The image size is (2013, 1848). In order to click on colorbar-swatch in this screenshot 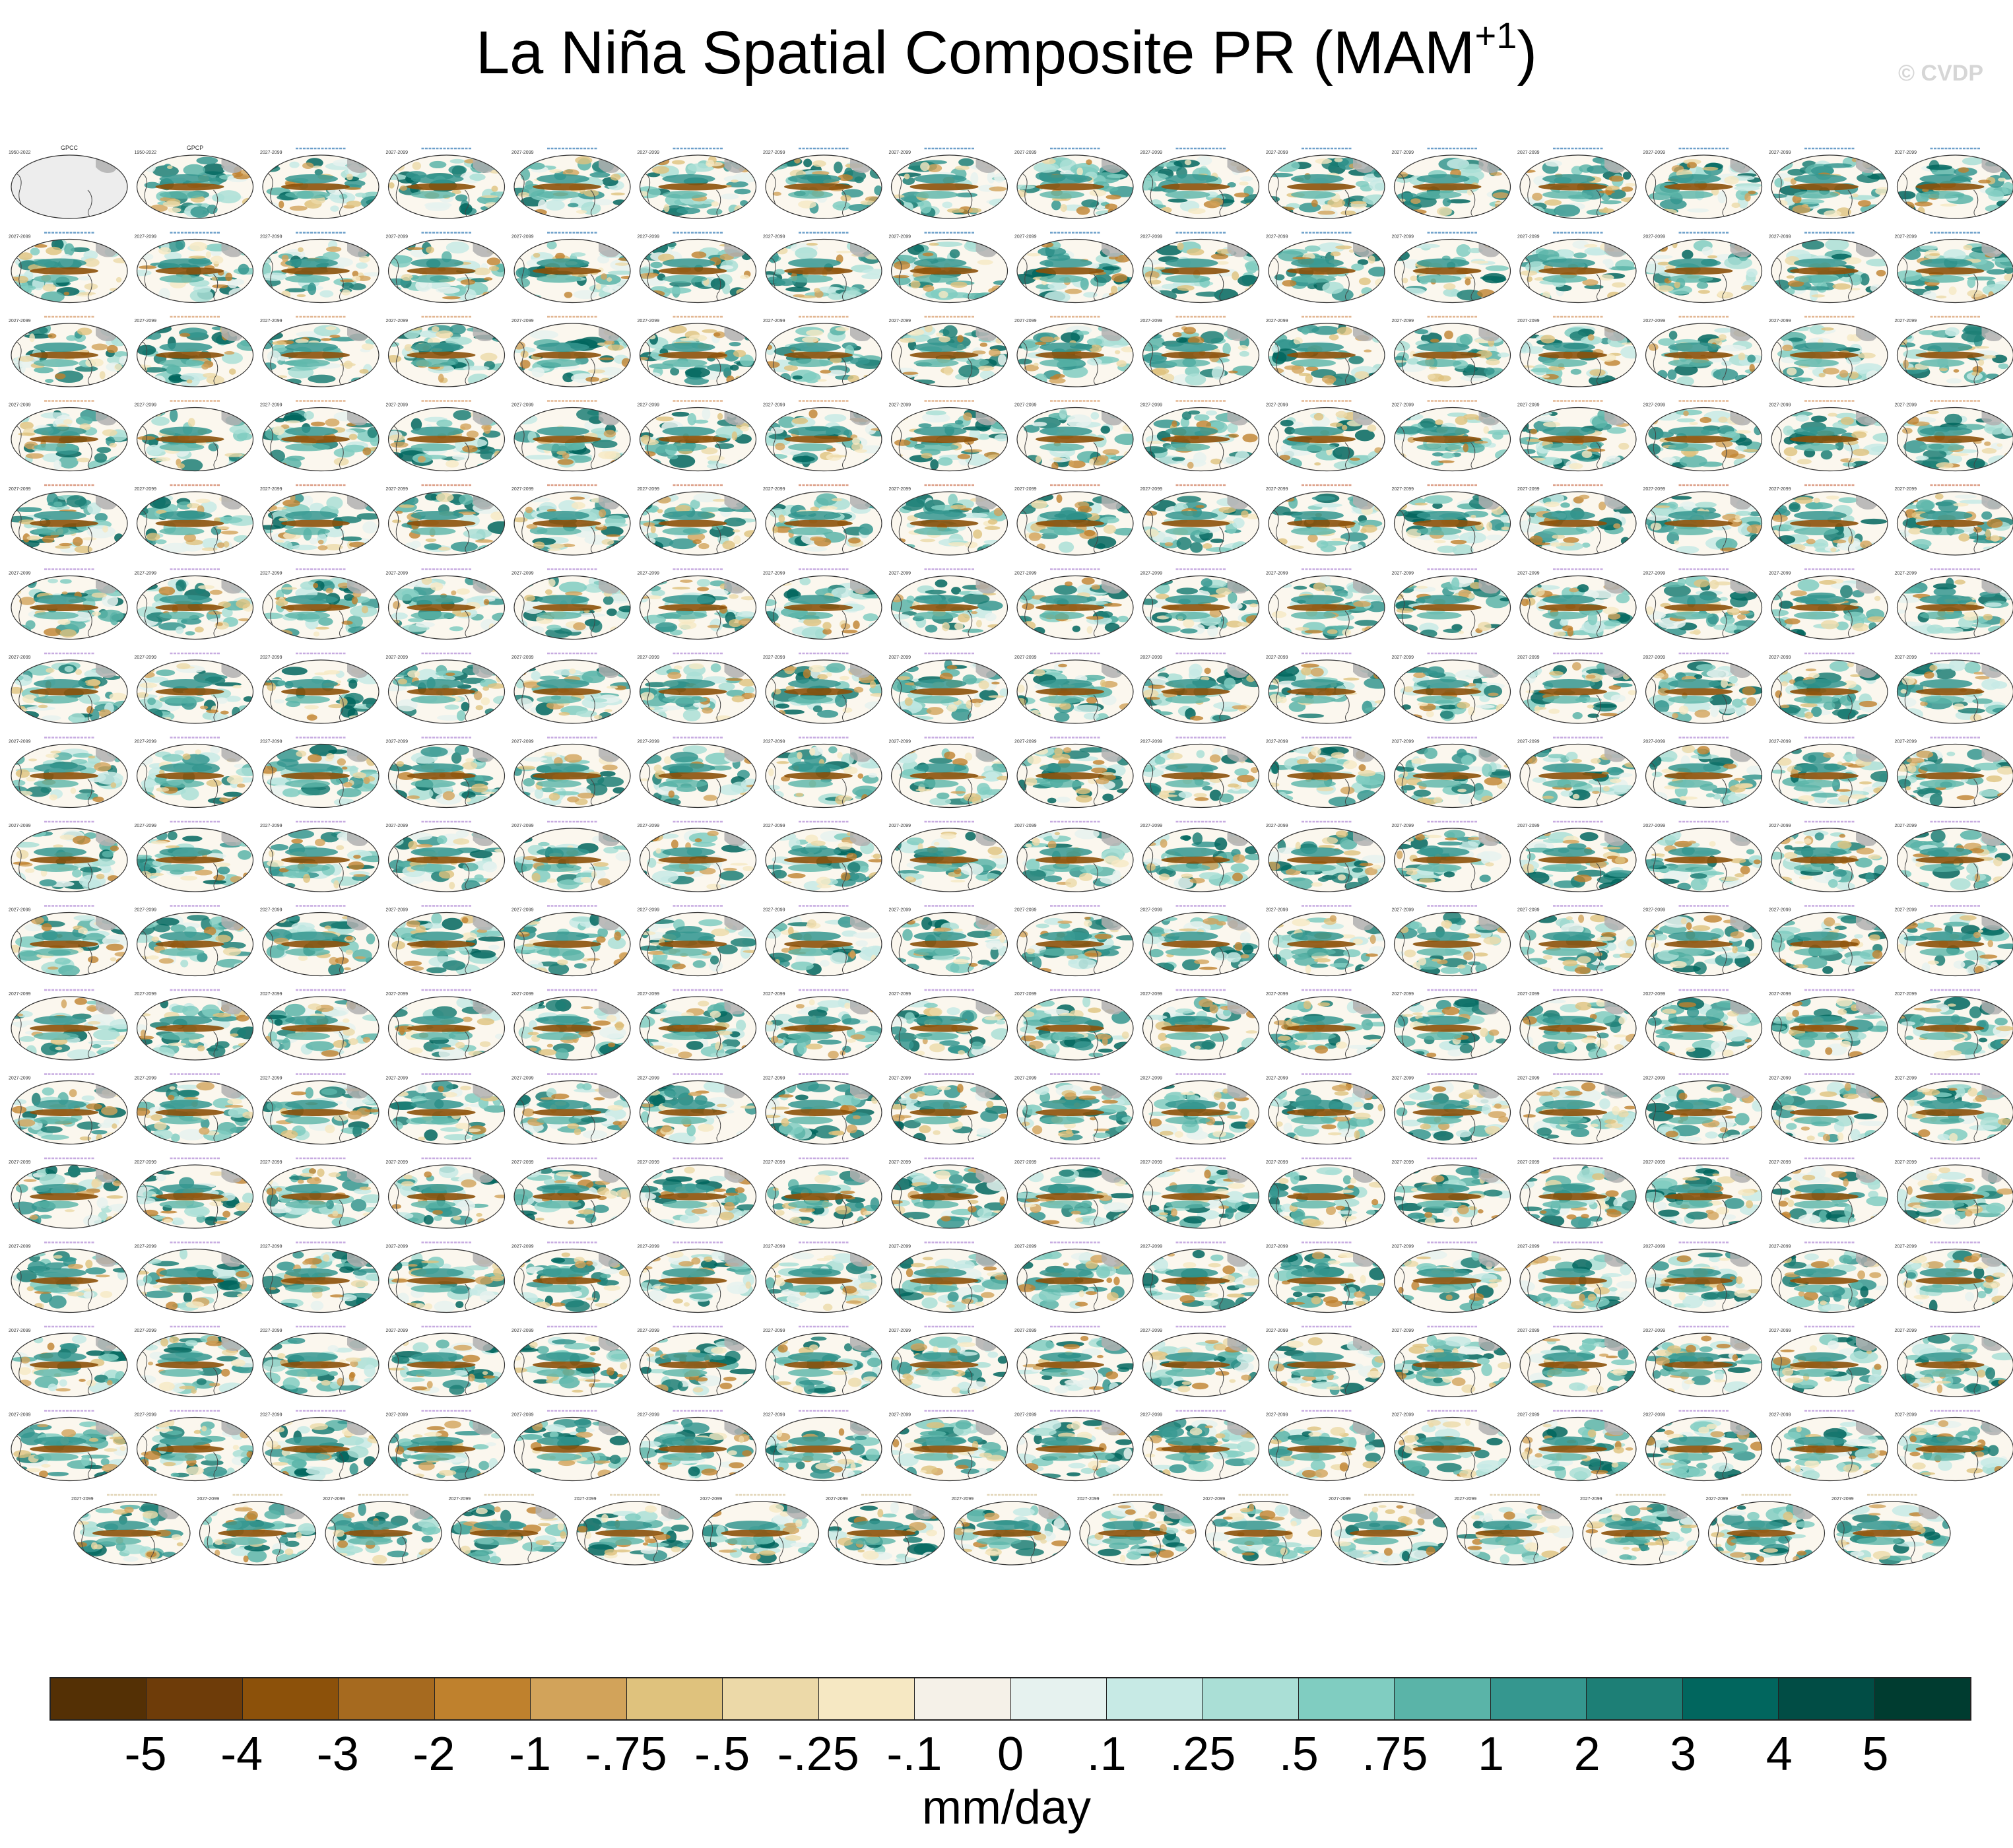, I will do `click(482, 1698)`.